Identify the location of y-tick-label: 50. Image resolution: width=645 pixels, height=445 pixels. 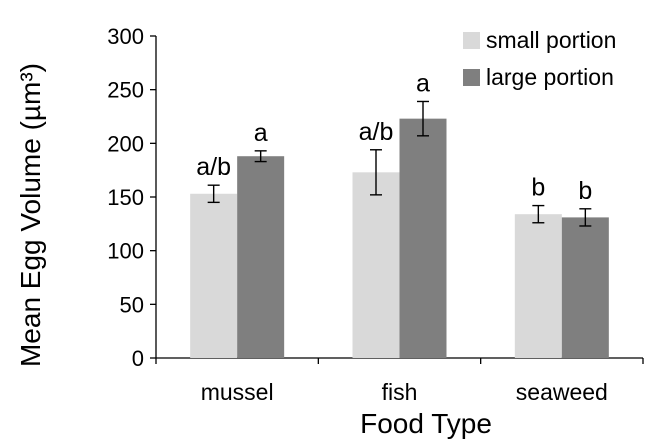
(132, 304).